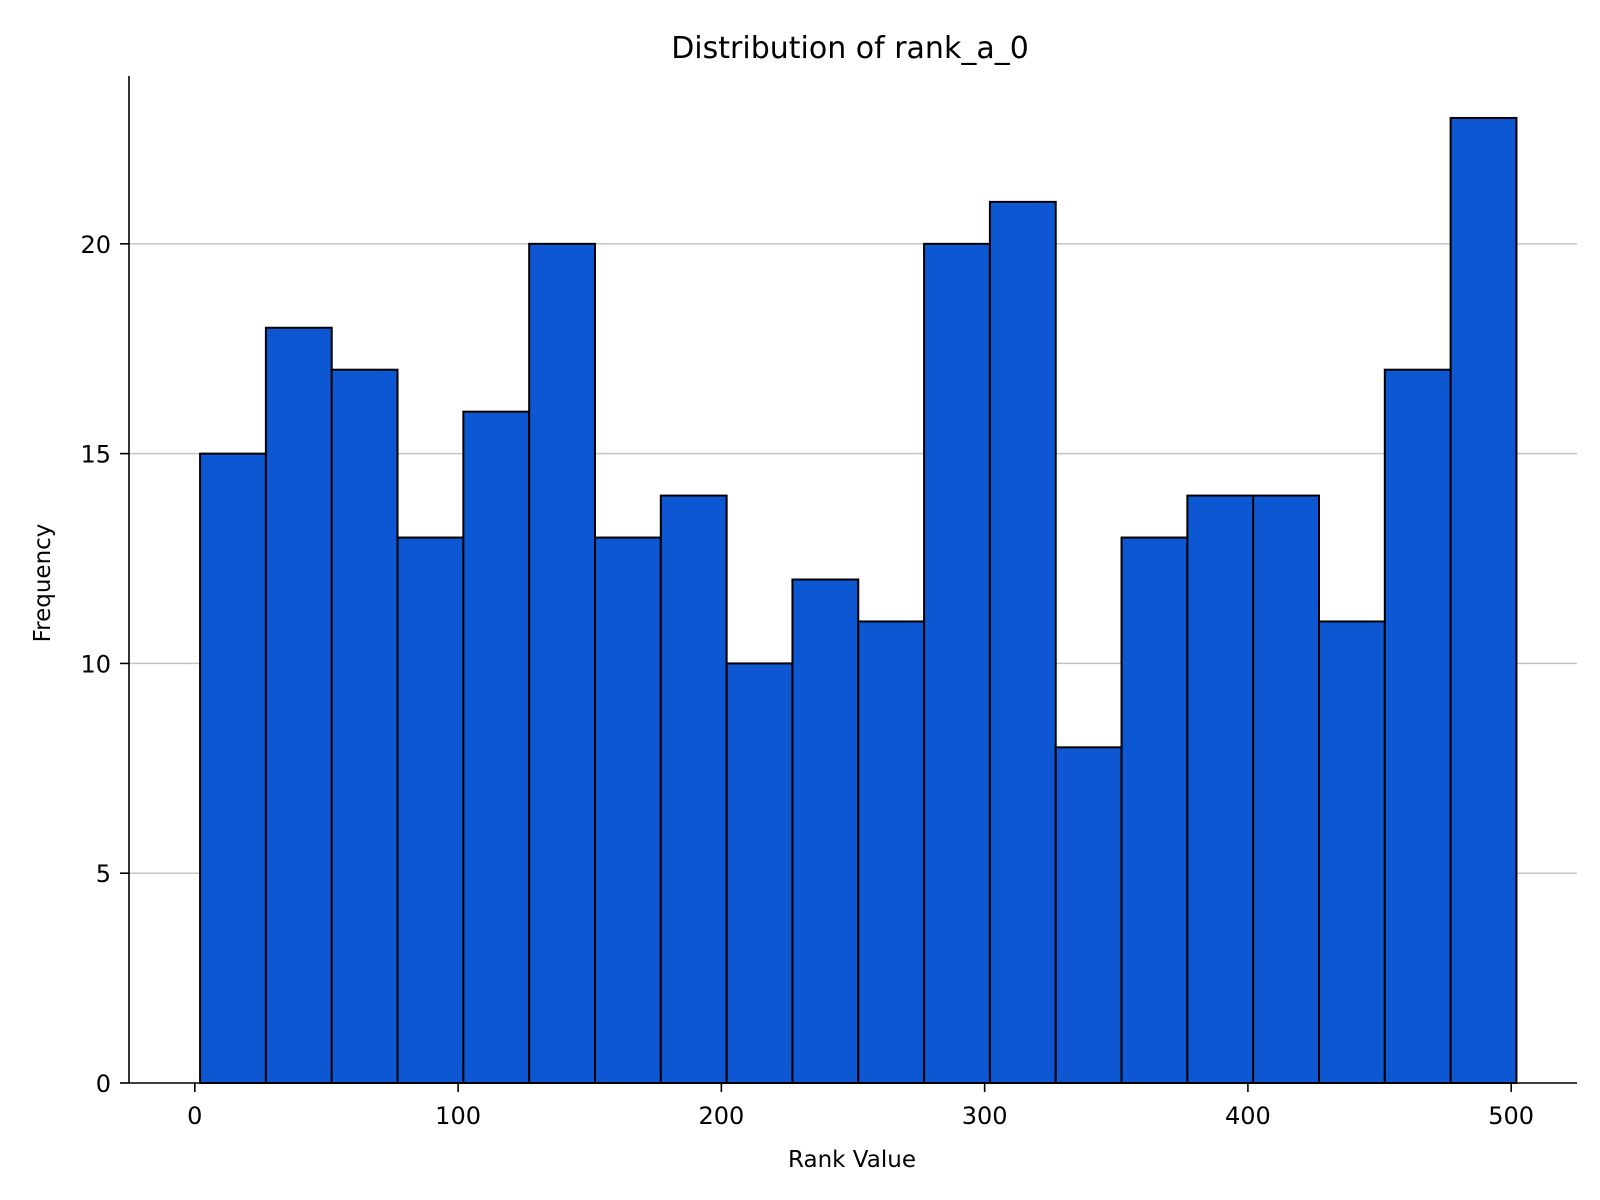 The width and height of the screenshot is (1600, 1200). Describe the element at coordinates (1248, 1116) in the screenshot. I see `x-tick-label: 400` at that location.